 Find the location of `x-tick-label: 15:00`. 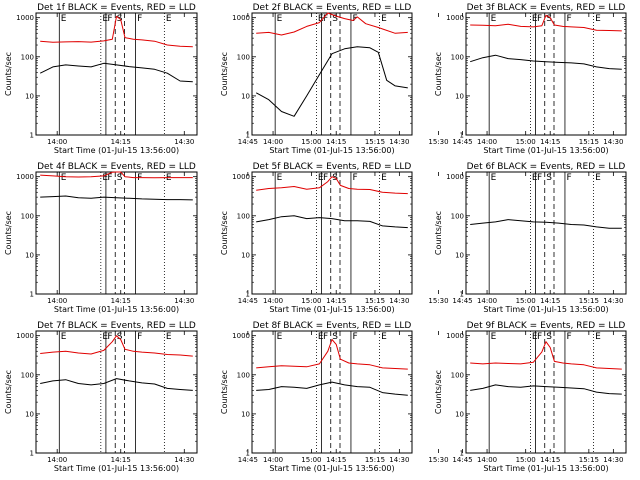

x-tick-label: 15:00 is located at coordinates (526, 301).